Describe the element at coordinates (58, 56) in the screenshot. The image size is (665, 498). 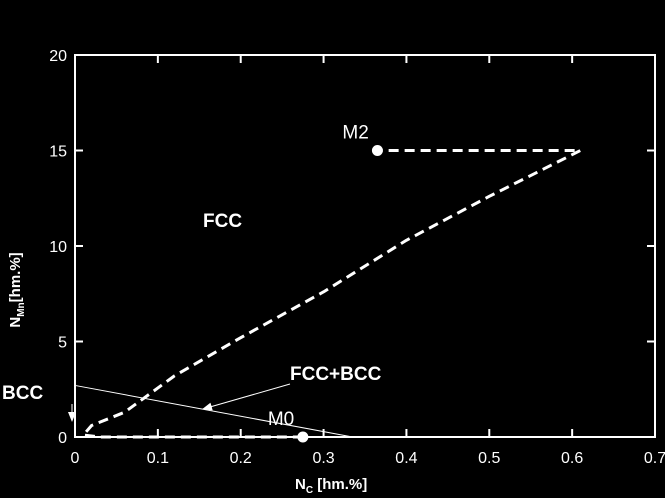
I see `y-tick-label: 20` at that location.